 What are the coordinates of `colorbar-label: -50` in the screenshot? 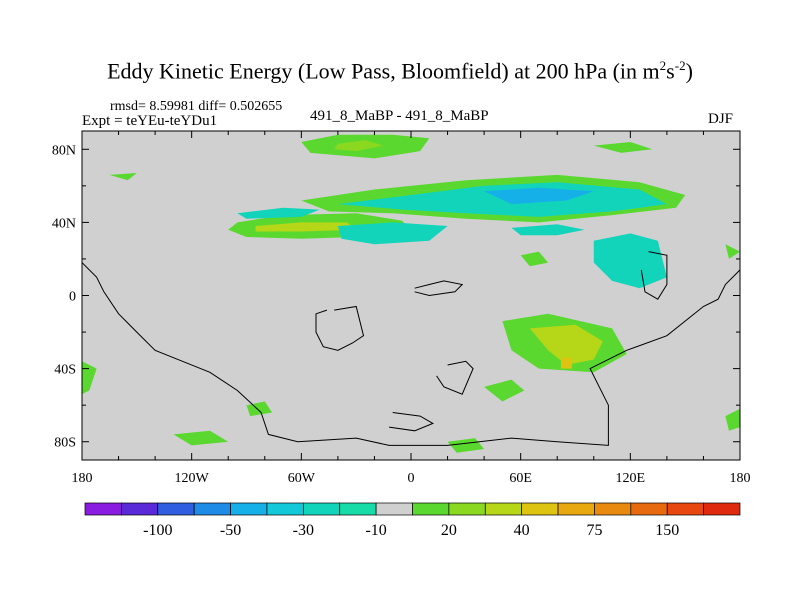 It's located at (230, 530).